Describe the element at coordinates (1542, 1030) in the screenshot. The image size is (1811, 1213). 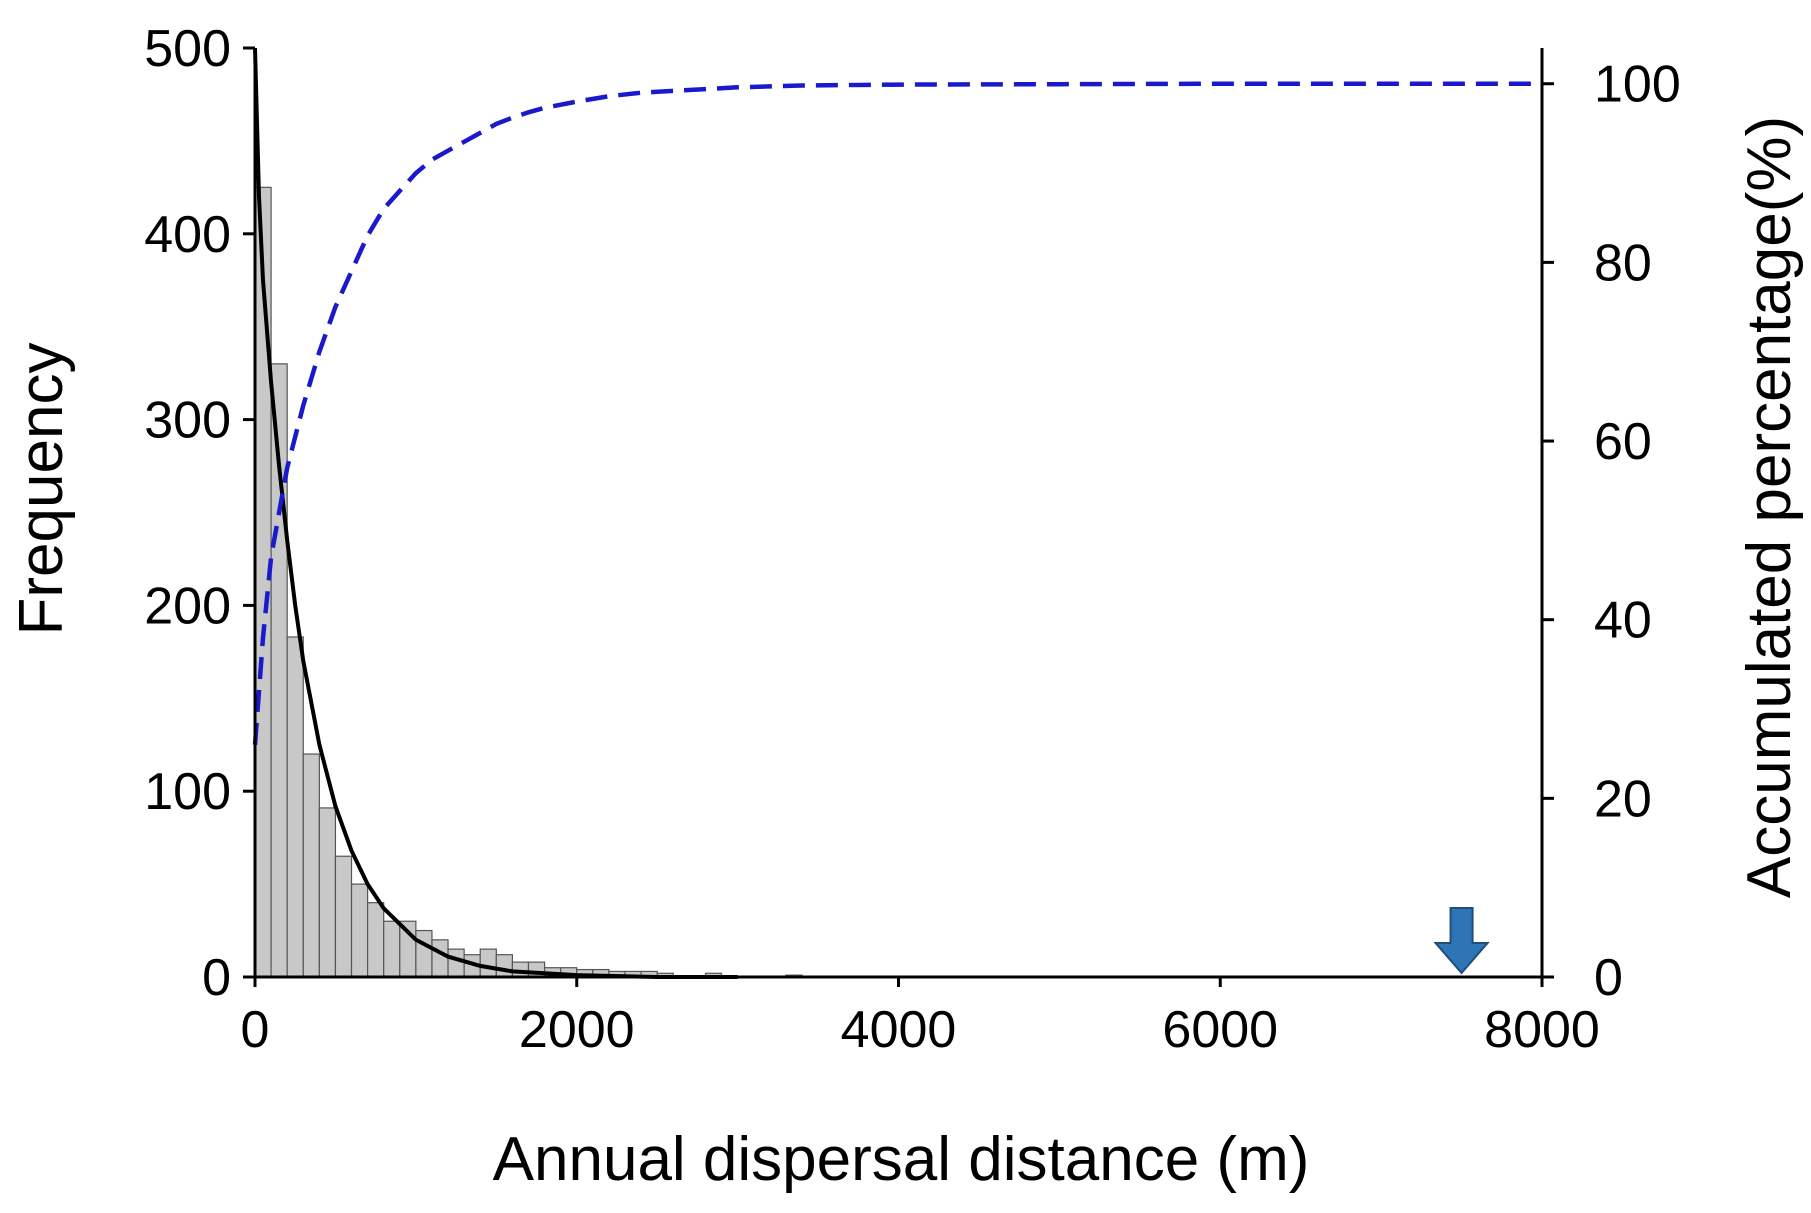
I see `x-tick-label: 8000` at that location.